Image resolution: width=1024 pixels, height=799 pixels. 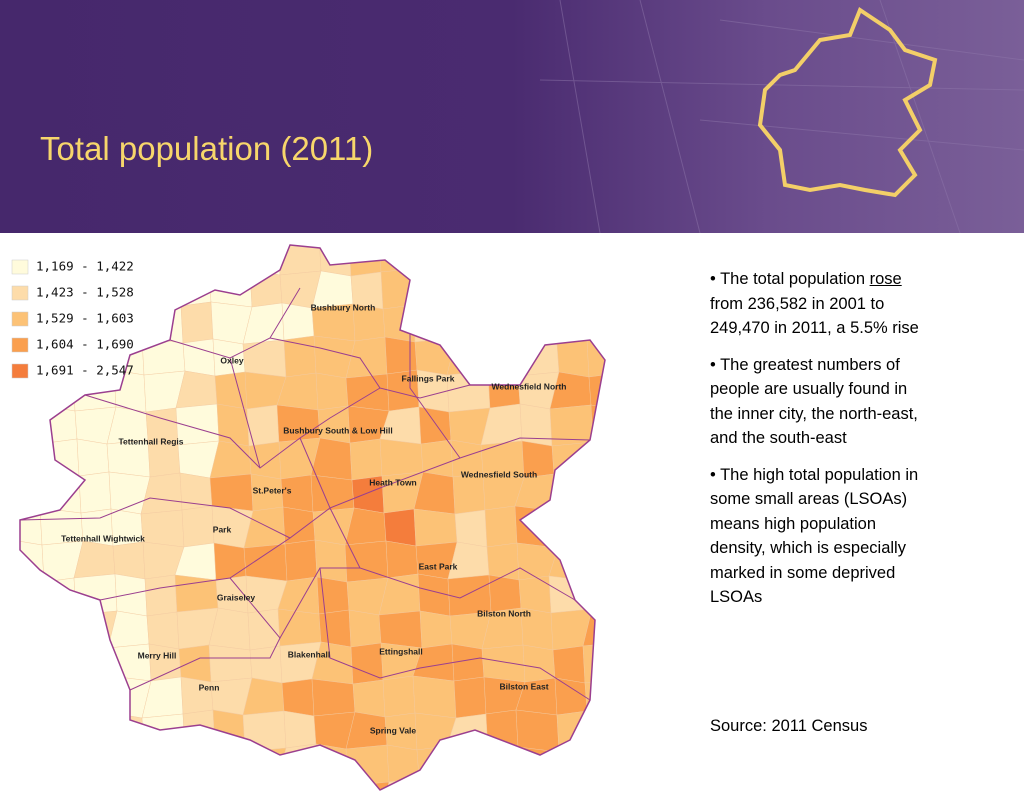 I want to click on ward-label: Wednesfield South, so click(x=499, y=474).